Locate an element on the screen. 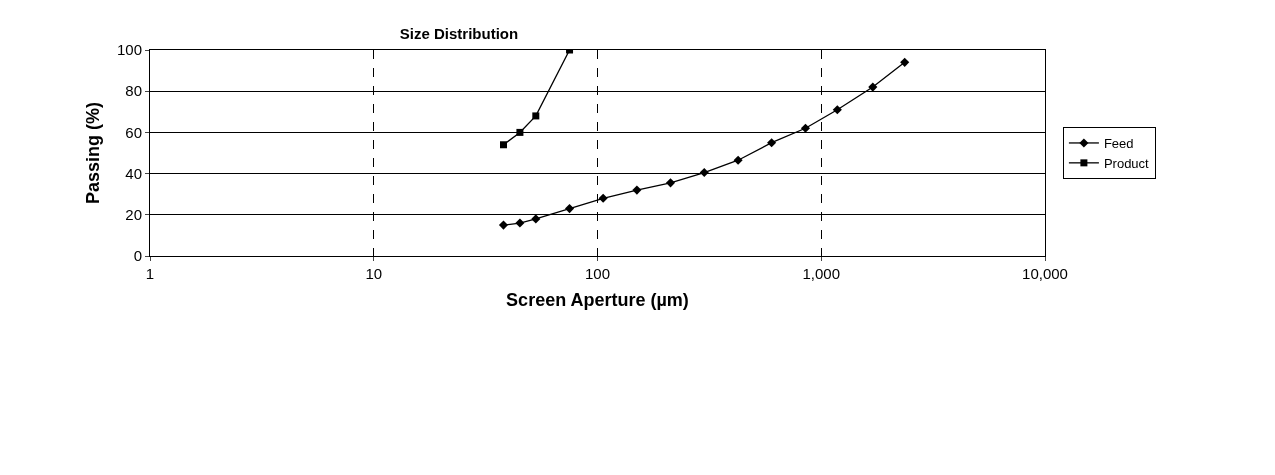 This screenshot has width=1275, height=475. y-tick-label: 20 is located at coordinates (133, 215).